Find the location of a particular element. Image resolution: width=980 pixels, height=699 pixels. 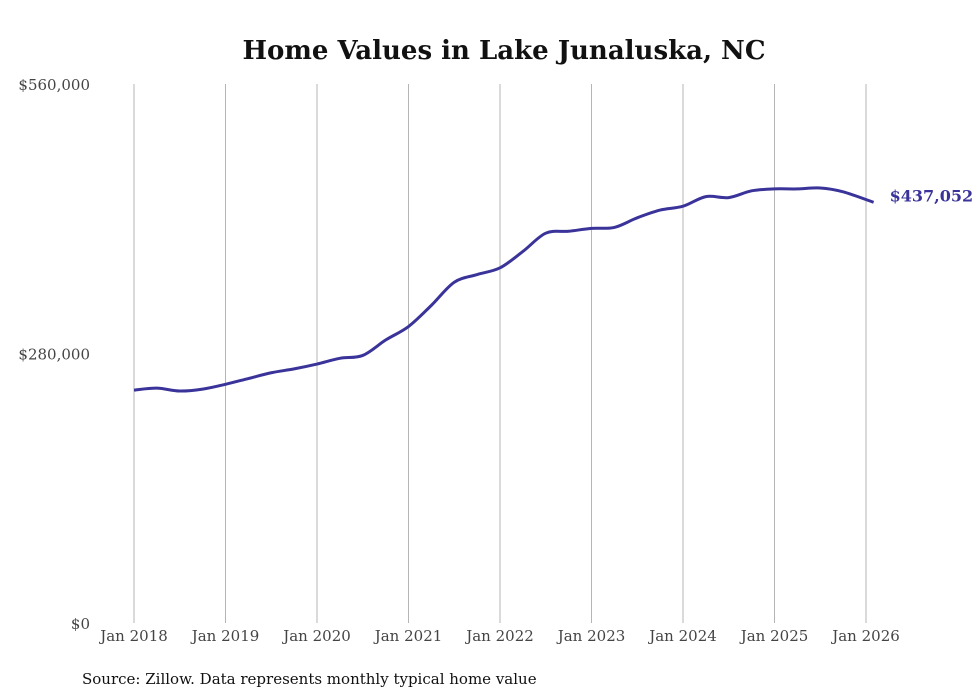

x-tick-label: Jan 2021 is located at coordinates (408, 636).